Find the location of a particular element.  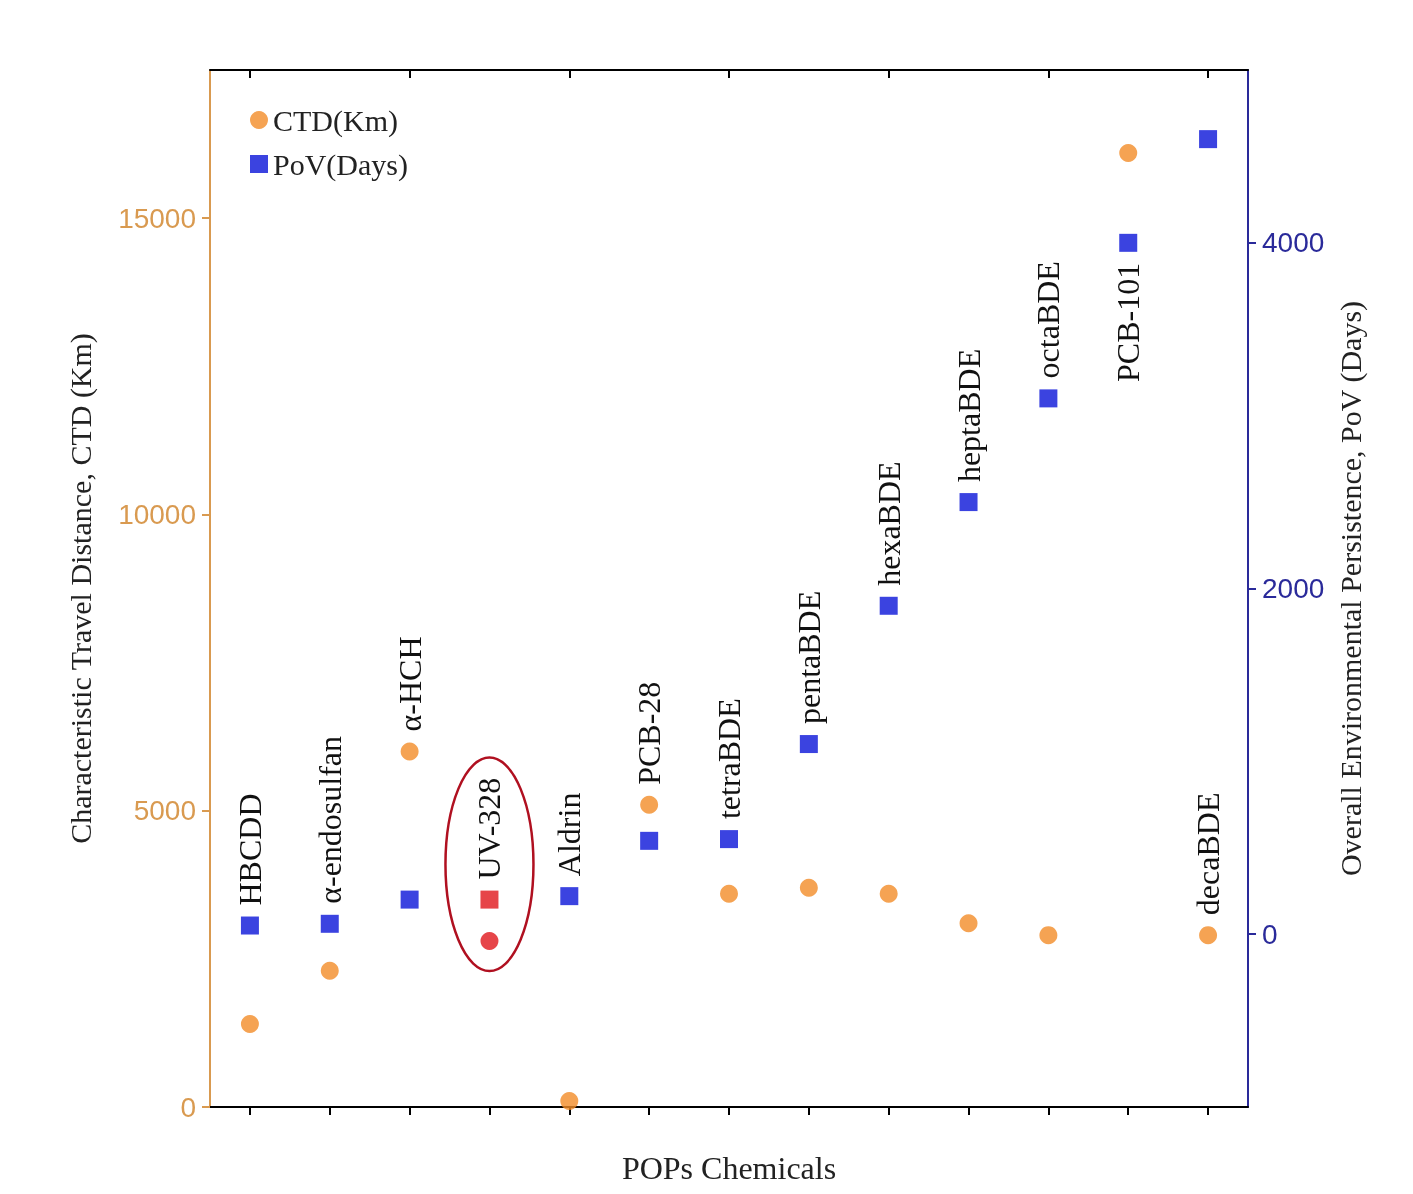

x-tick-label: hexaBDE is located at coordinates (888, 523).